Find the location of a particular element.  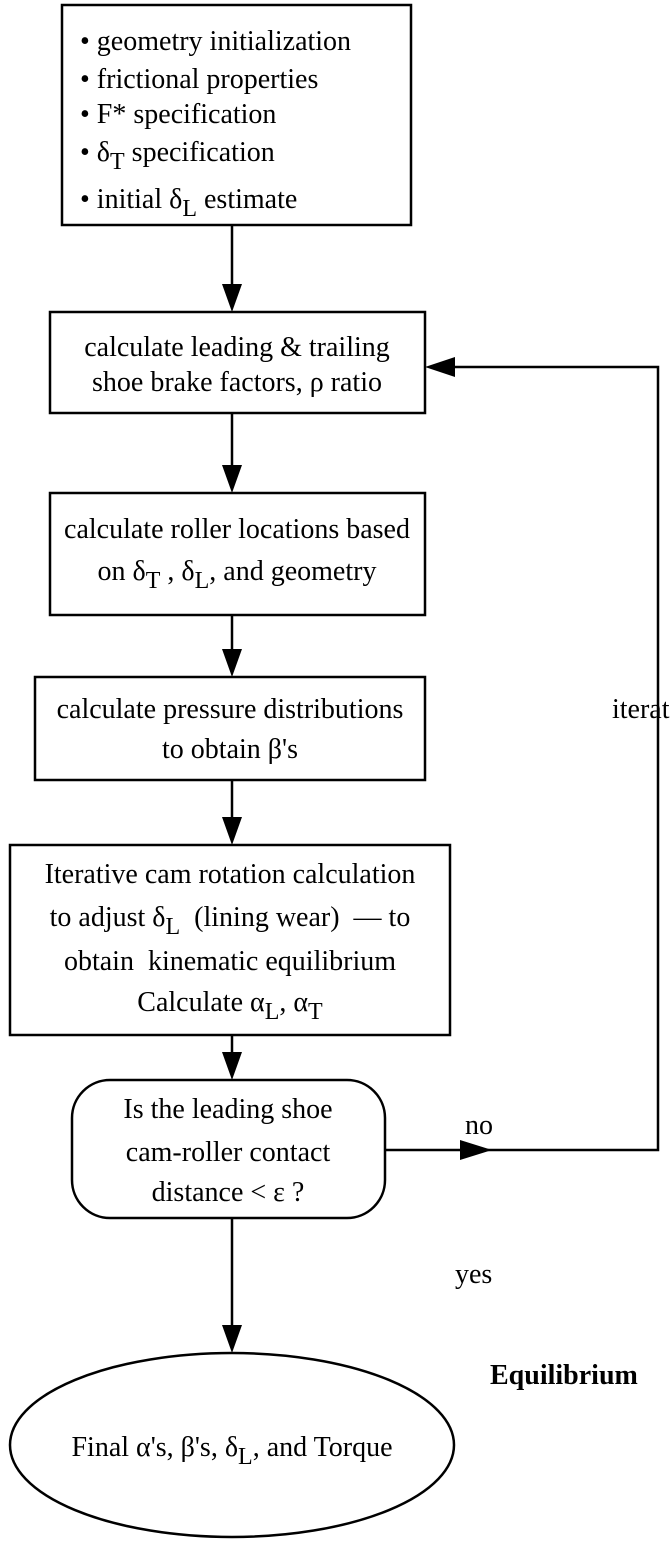

text-run: estimate is located at coordinates (247, 199).